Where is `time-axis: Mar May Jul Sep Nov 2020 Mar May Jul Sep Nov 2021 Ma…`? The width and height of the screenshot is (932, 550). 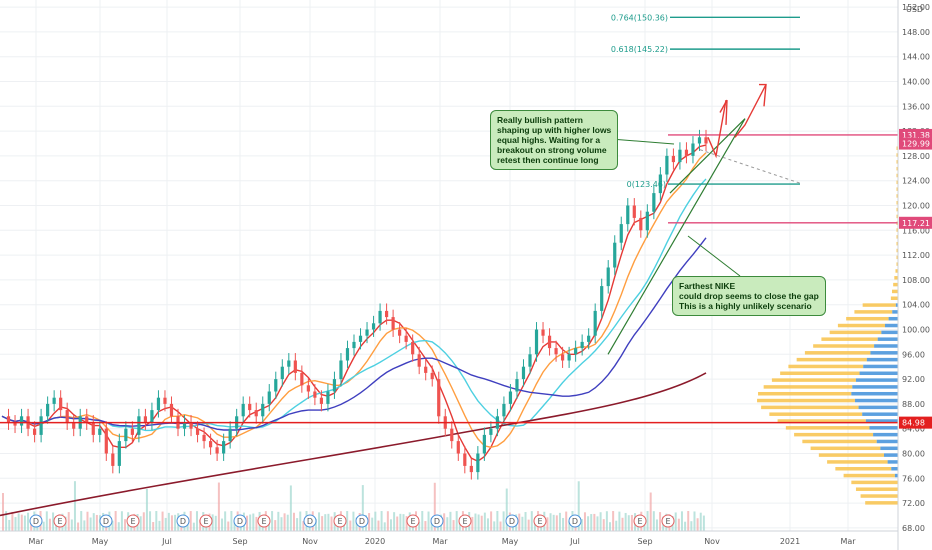 time-axis: Mar May Jul Sep Nov 2020 Mar May Jul Sep Nov 2021 Ma… is located at coordinates (449, 538).